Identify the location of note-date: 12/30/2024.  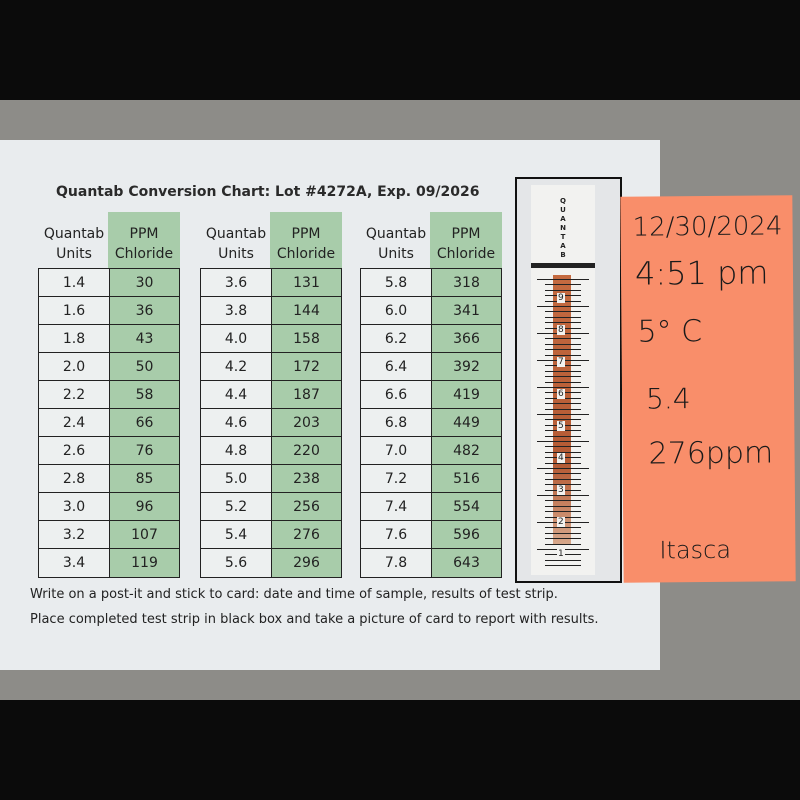
(707, 227).